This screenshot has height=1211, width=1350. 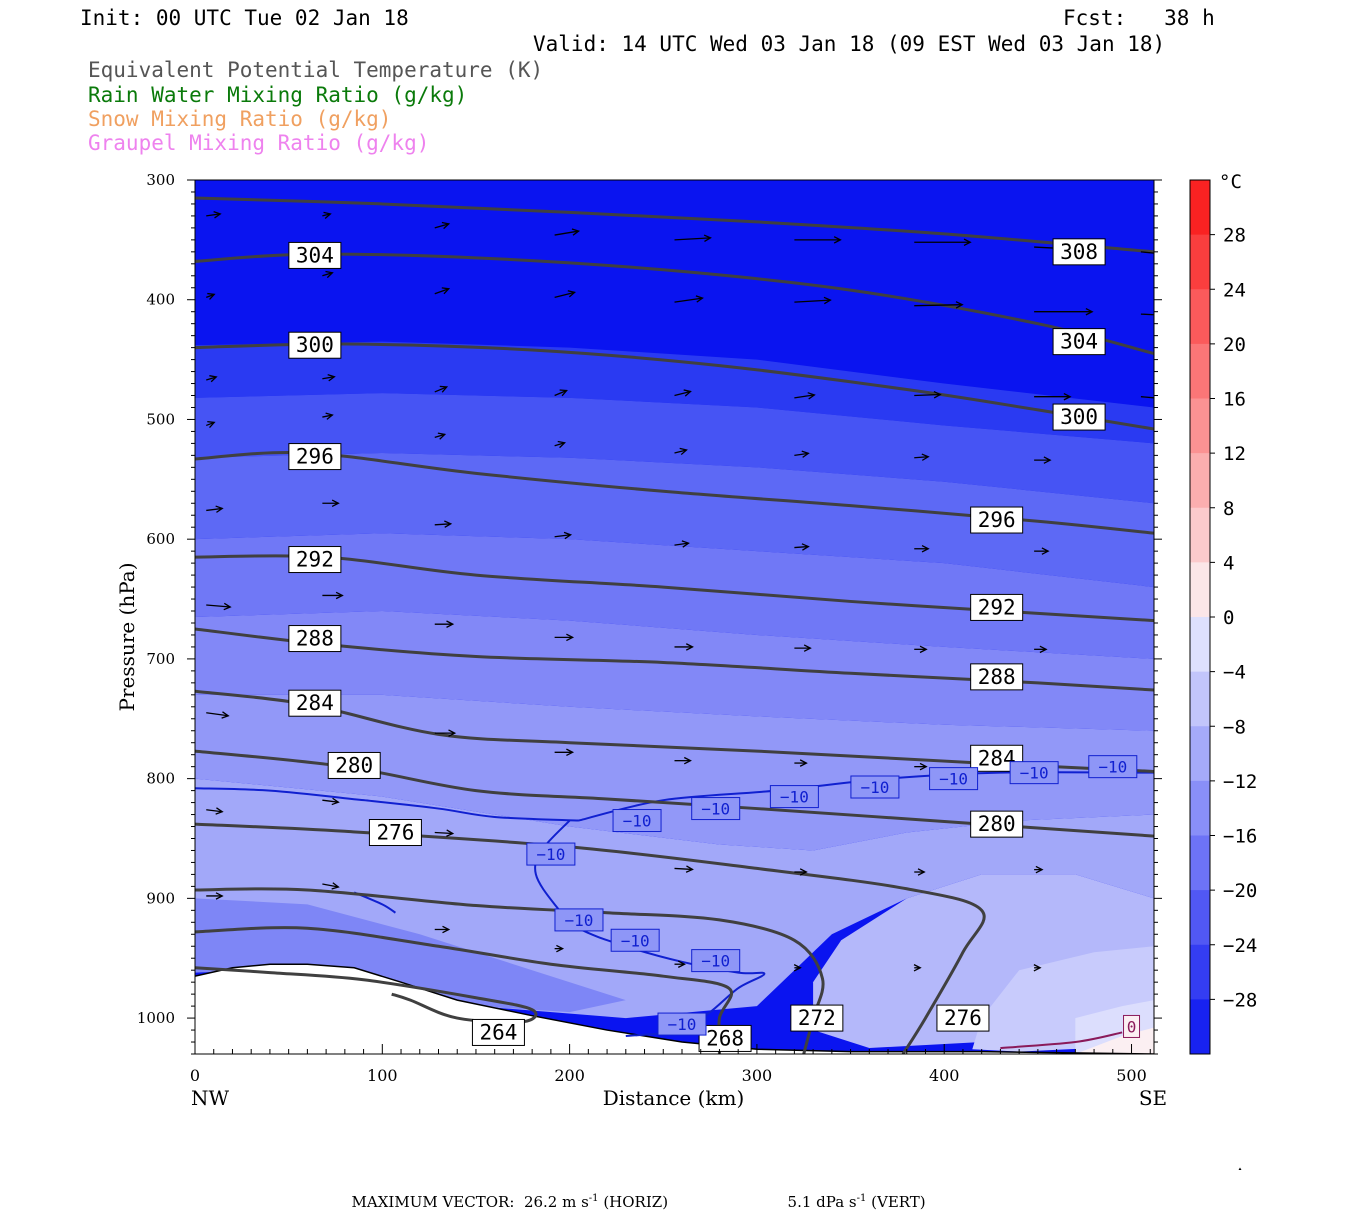 What do you see at coordinates (861, 1198) in the screenshot?
I see `vert-exp: -1` at bounding box center [861, 1198].